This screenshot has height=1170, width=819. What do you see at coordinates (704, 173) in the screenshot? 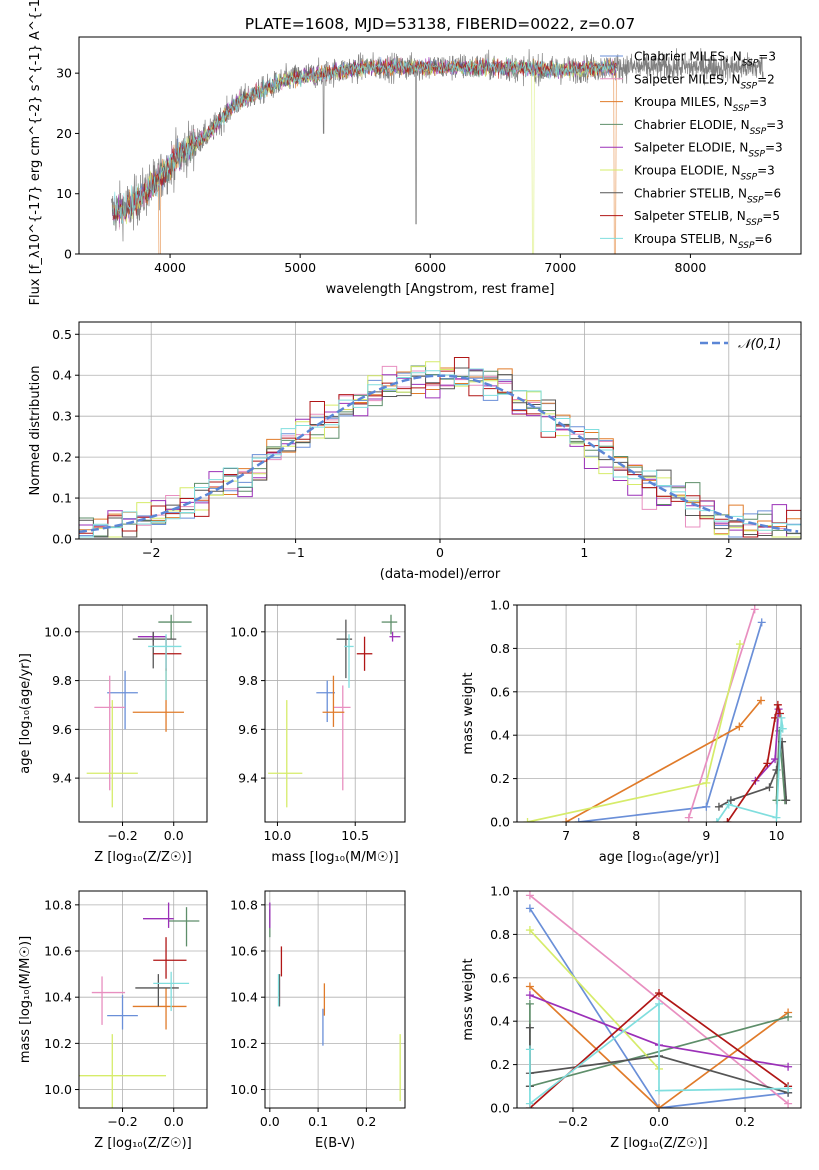
I see `legend-entry-label: Kroupa ELODIE, NSSP=3` at bounding box center [704, 173].